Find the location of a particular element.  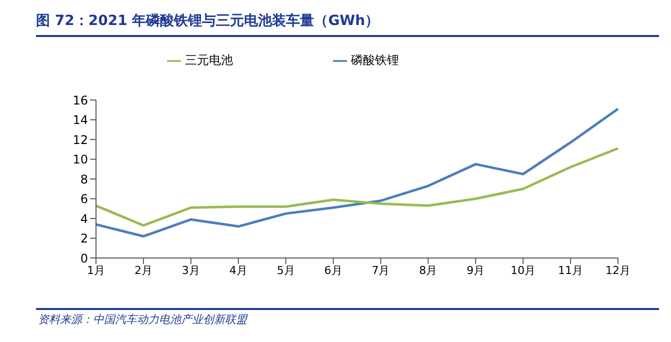

y-tick-label: 10 is located at coordinates (80, 159).